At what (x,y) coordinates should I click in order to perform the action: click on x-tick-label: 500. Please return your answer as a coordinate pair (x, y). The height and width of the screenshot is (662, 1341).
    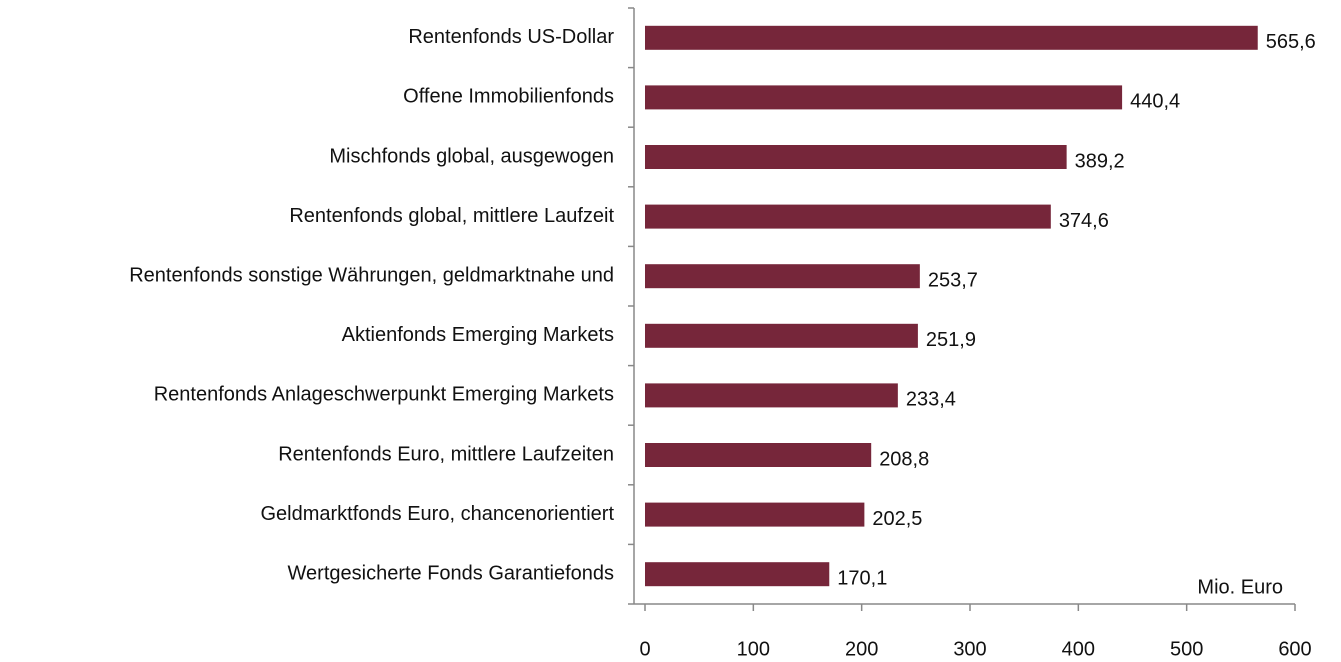
    Looking at the image, I should click on (1186, 649).